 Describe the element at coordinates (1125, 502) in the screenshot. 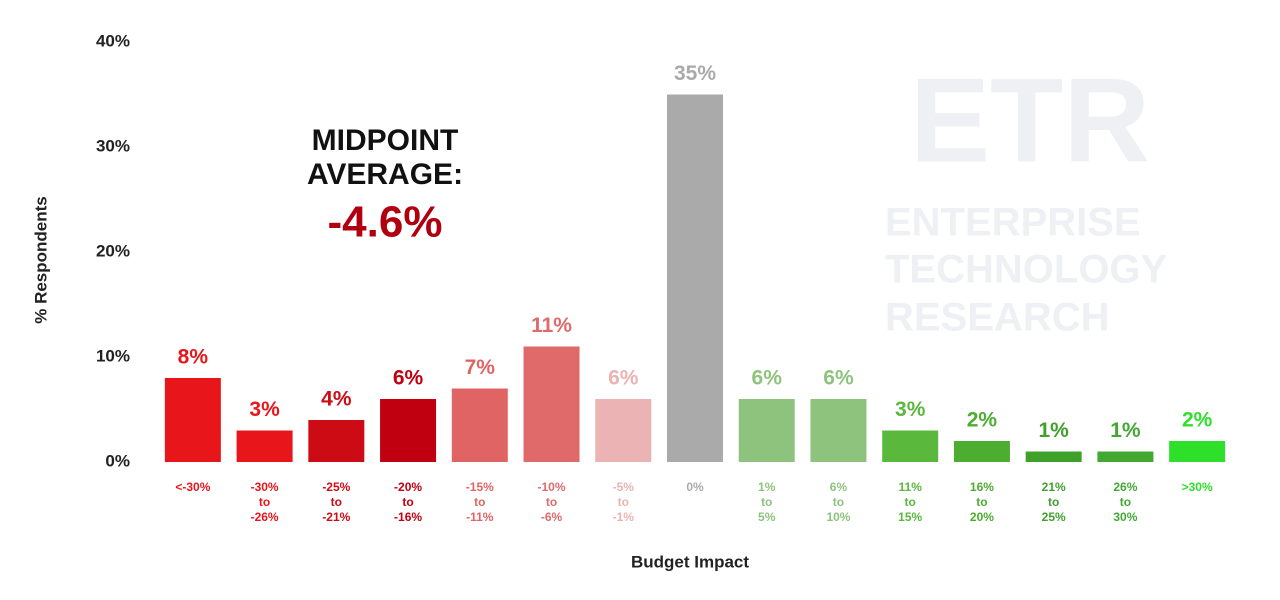

I see `x-tick-label: 26% to 30%` at that location.